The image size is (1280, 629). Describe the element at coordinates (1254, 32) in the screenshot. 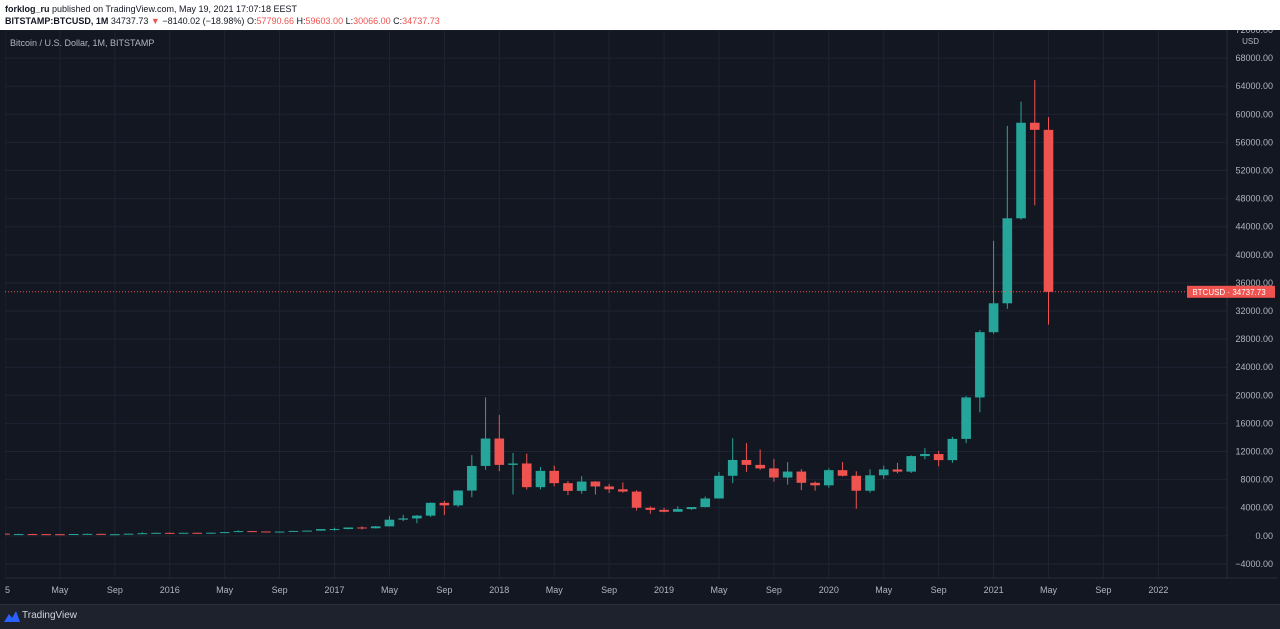

I see `y-tick-label: 72000.00` at that location.